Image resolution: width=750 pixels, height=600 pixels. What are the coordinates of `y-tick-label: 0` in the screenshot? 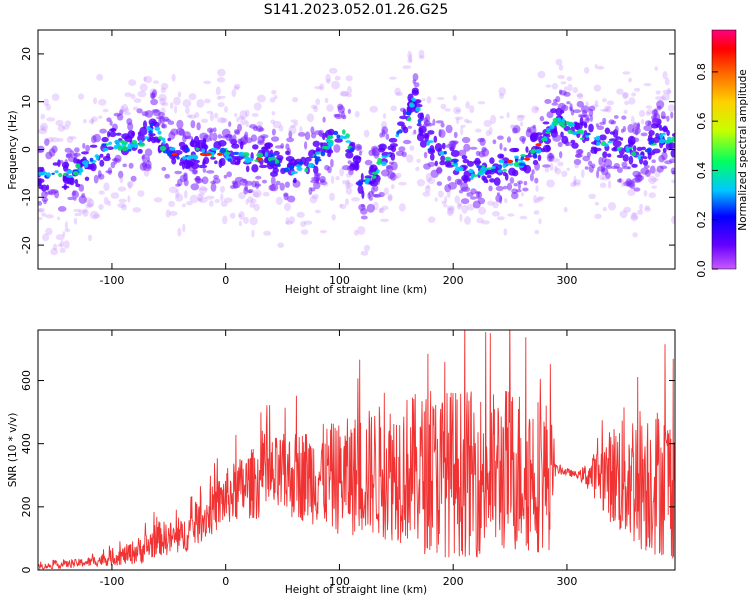 It's located at (26, 149).